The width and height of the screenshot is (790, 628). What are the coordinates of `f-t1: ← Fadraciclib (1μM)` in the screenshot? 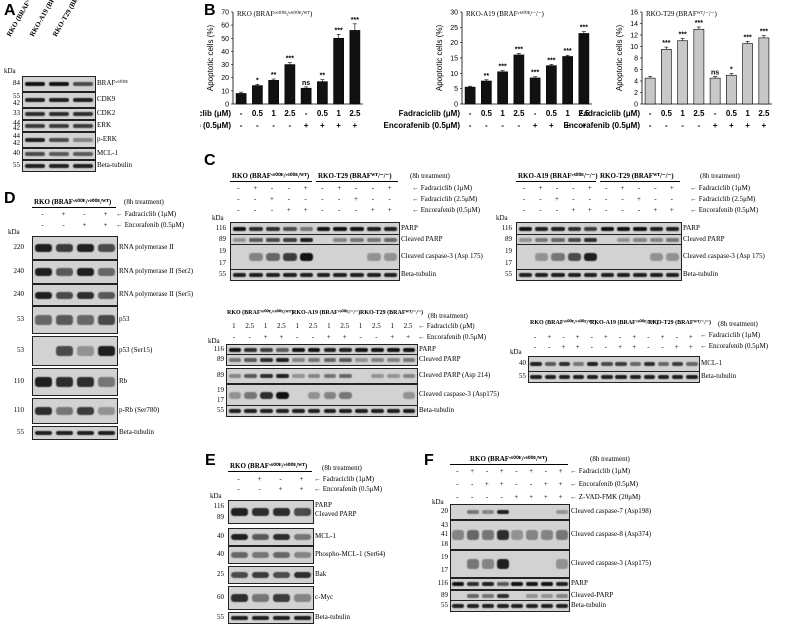 It's located at (600, 471).